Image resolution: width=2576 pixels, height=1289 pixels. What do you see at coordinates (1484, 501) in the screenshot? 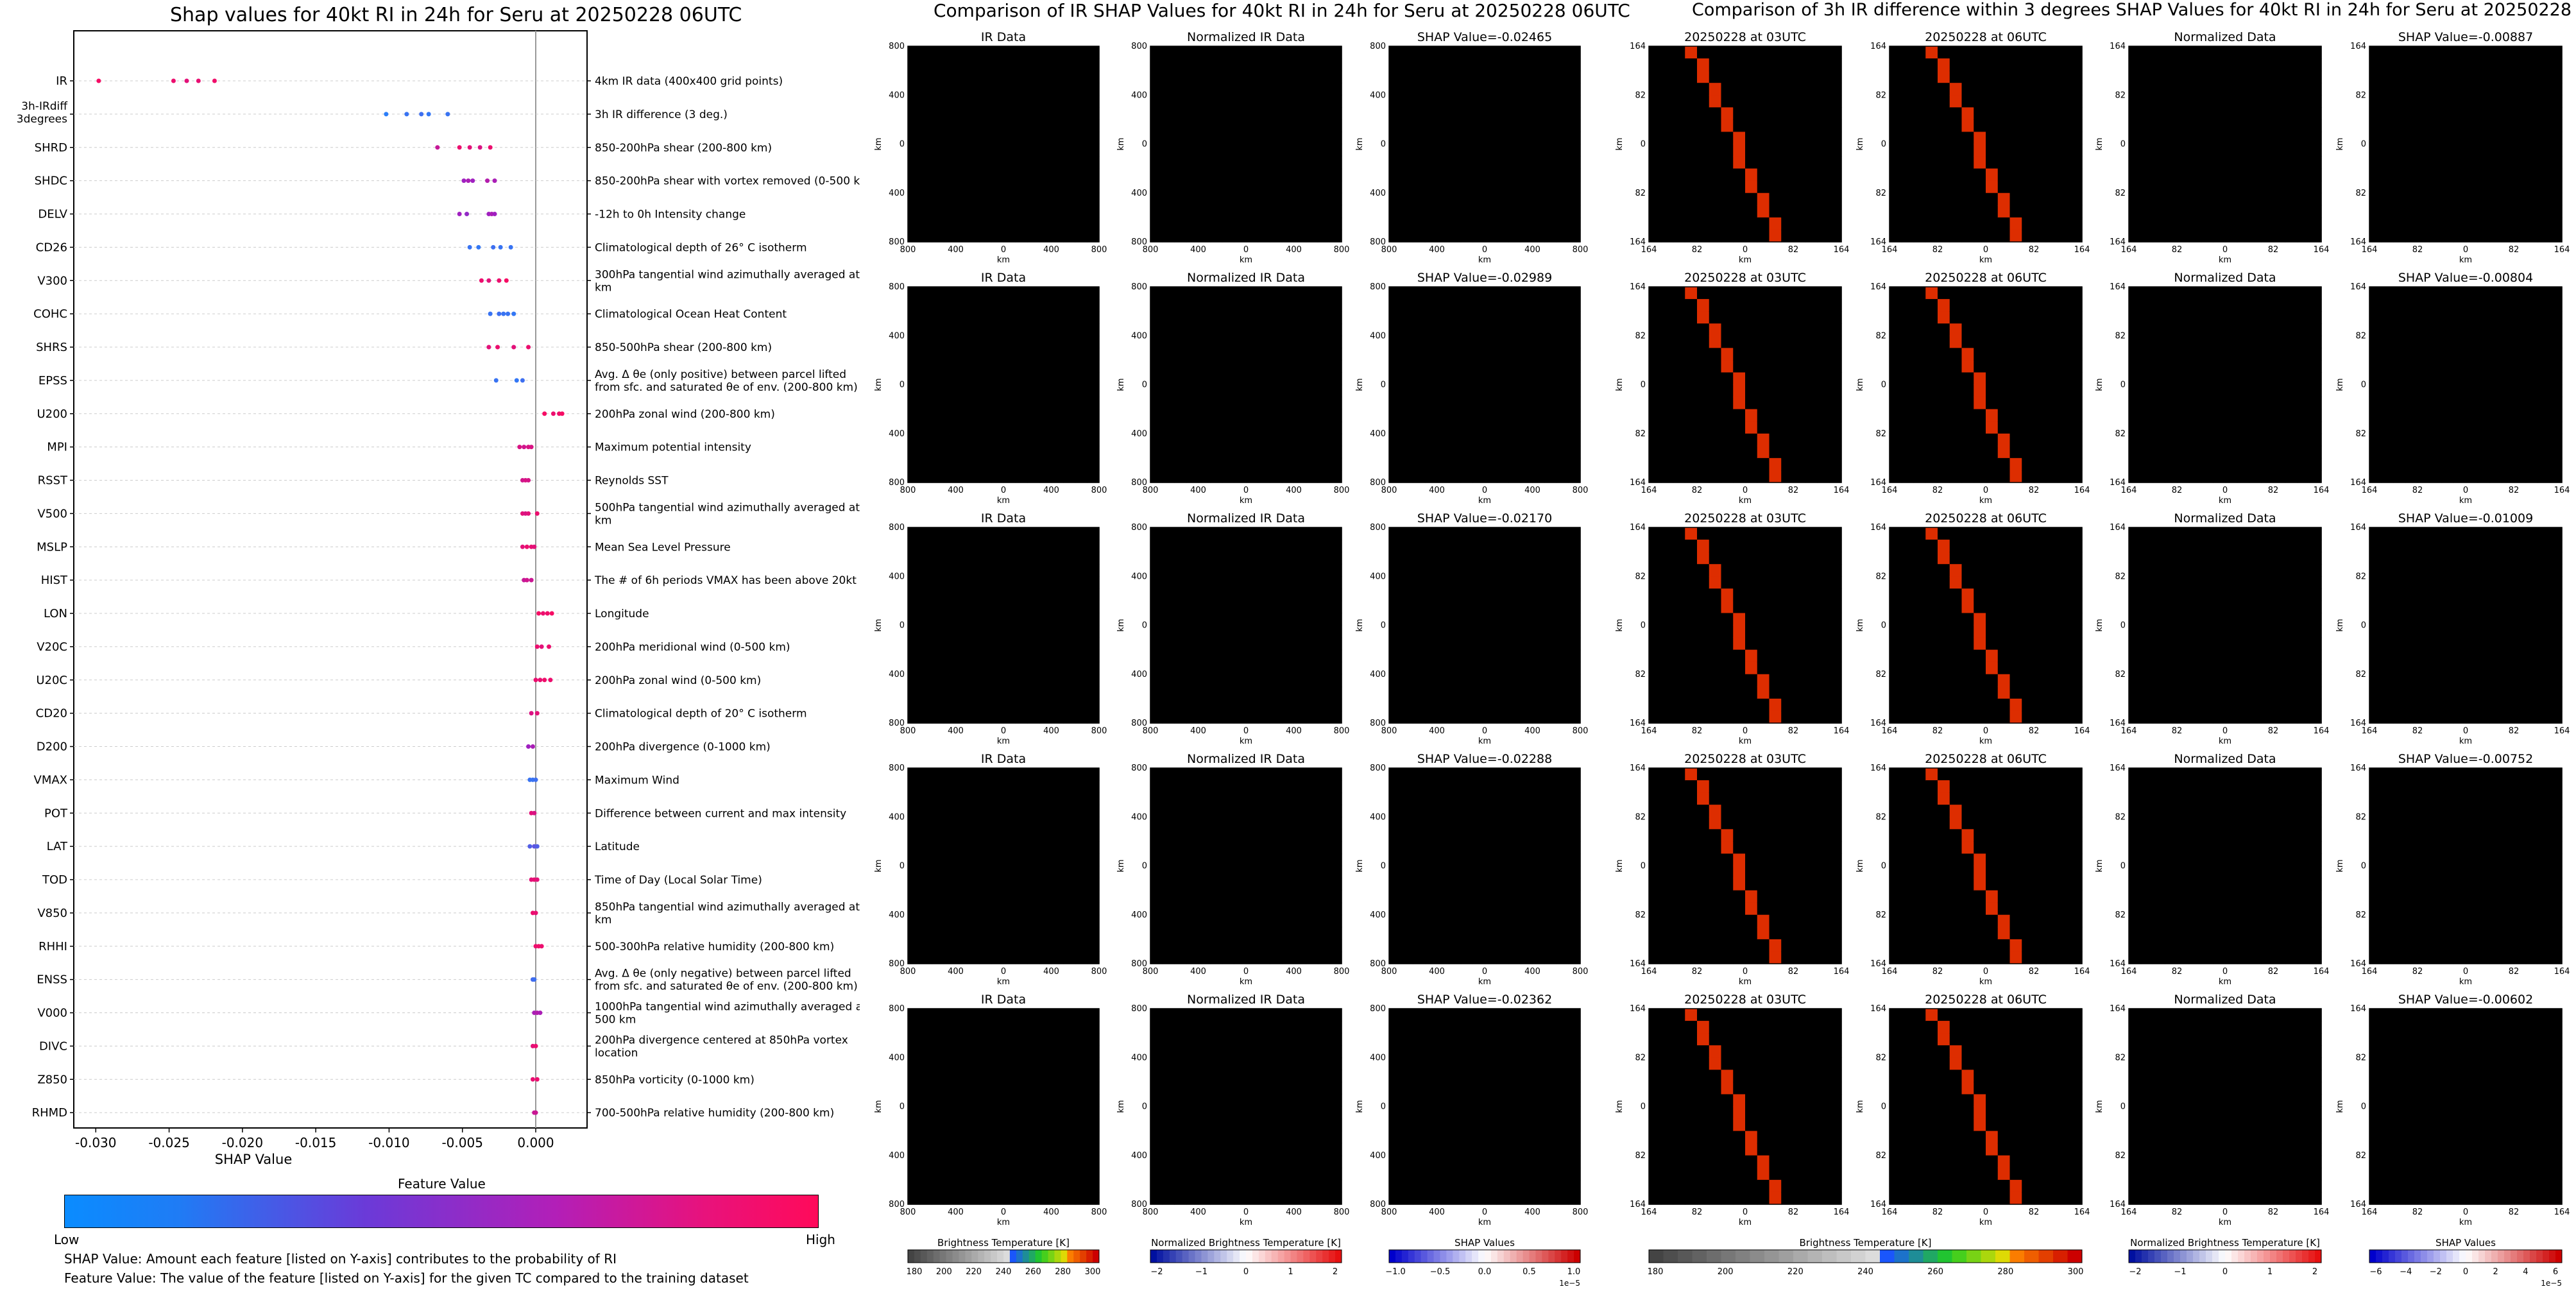
I see `x-axis-label: km` at bounding box center [1484, 501].